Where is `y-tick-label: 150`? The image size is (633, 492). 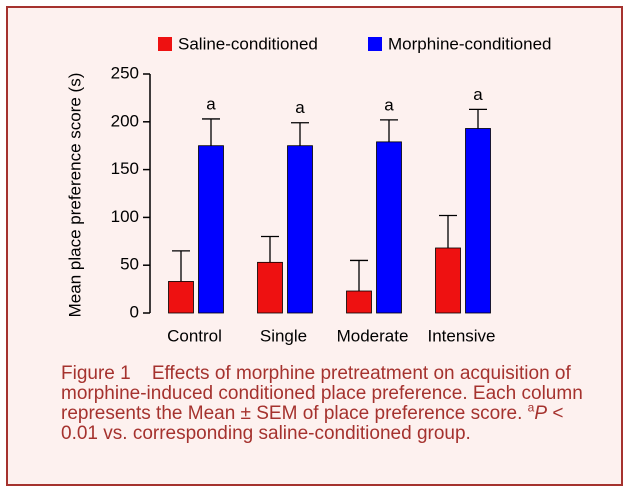
y-tick-label: 150 is located at coordinates (125, 168).